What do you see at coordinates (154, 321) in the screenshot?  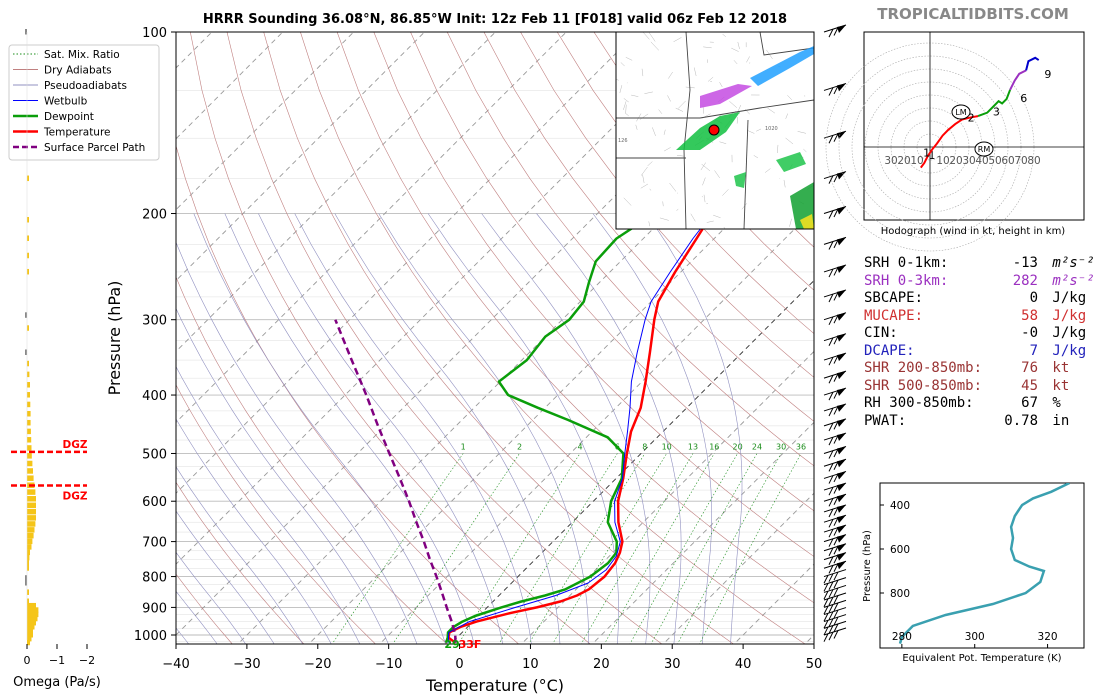 I see `y-tick-label: 300` at bounding box center [154, 321].